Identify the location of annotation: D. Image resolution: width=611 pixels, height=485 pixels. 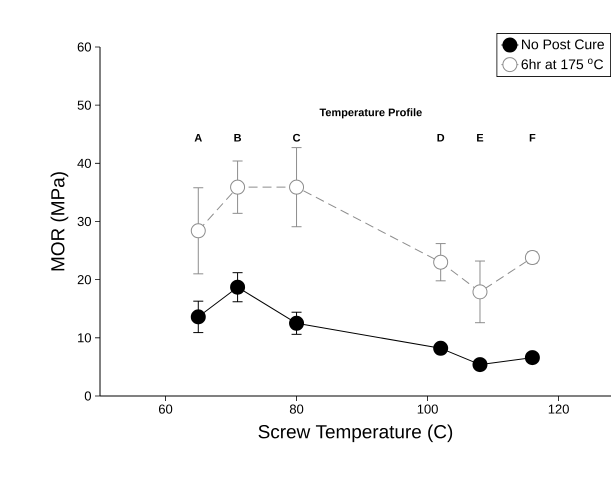
(440, 138).